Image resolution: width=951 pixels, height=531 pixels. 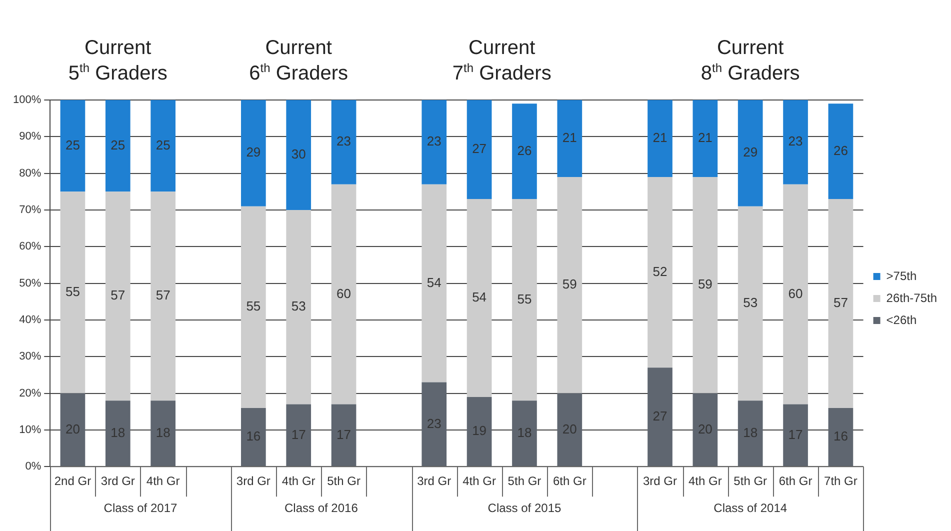 I want to click on text: Class of 2014, so click(x=751, y=507).